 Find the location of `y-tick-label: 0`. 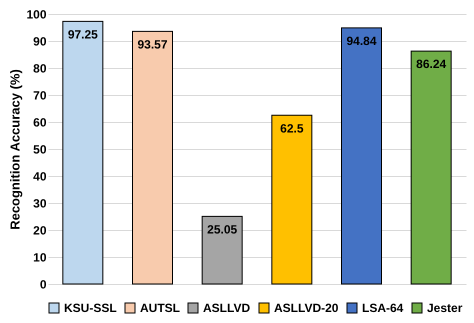

y-tick-label: 0 is located at coordinates (43, 285).